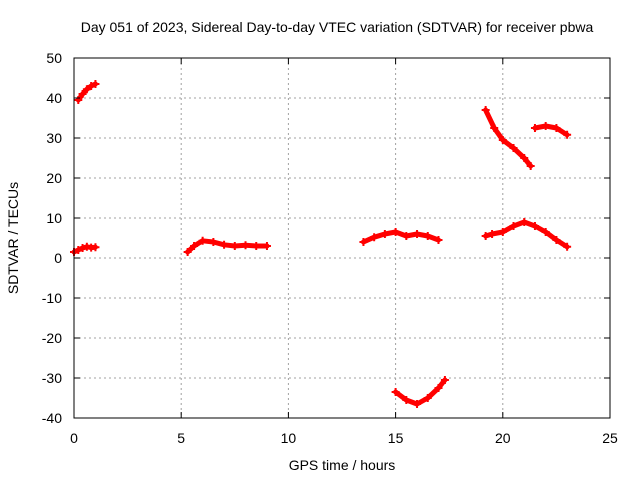 This screenshot has height=485, width=640. I want to click on y-tick-label: -30, so click(52, 378).